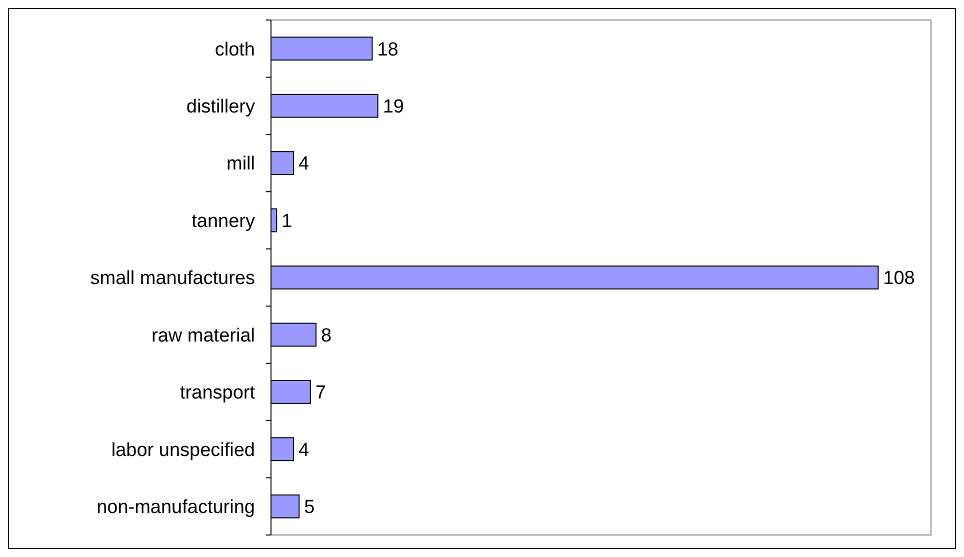  Describe the element at coordinates (240, 164) in the screenshot. I see `y-tick-label: mill` at that location.